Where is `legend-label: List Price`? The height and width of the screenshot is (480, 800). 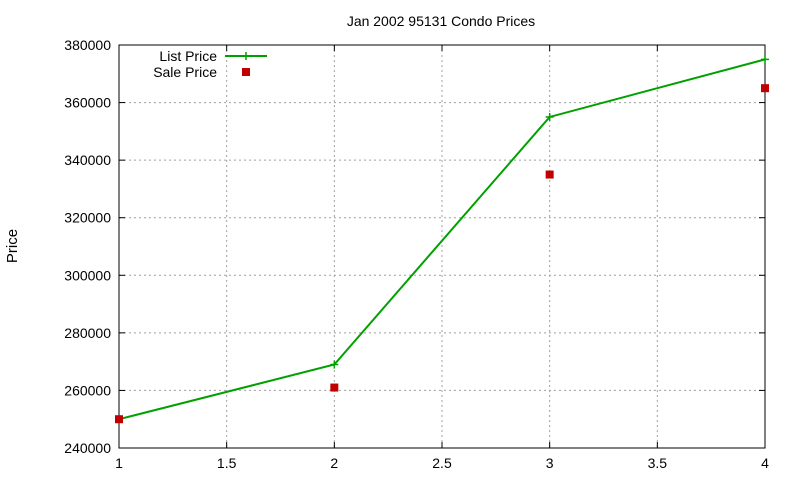 legend-label: List Price is located at coordinates (188, 56).